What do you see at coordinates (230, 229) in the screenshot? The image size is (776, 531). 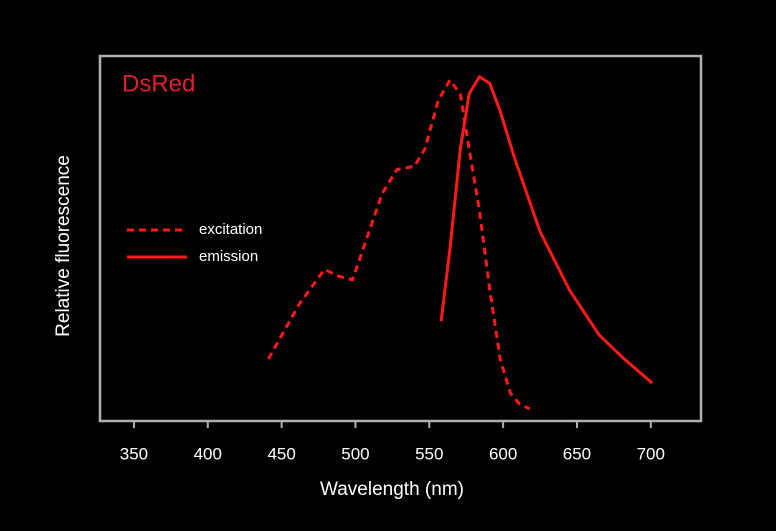 I see `legend-label: excitation` at bounding box center [230, 229].